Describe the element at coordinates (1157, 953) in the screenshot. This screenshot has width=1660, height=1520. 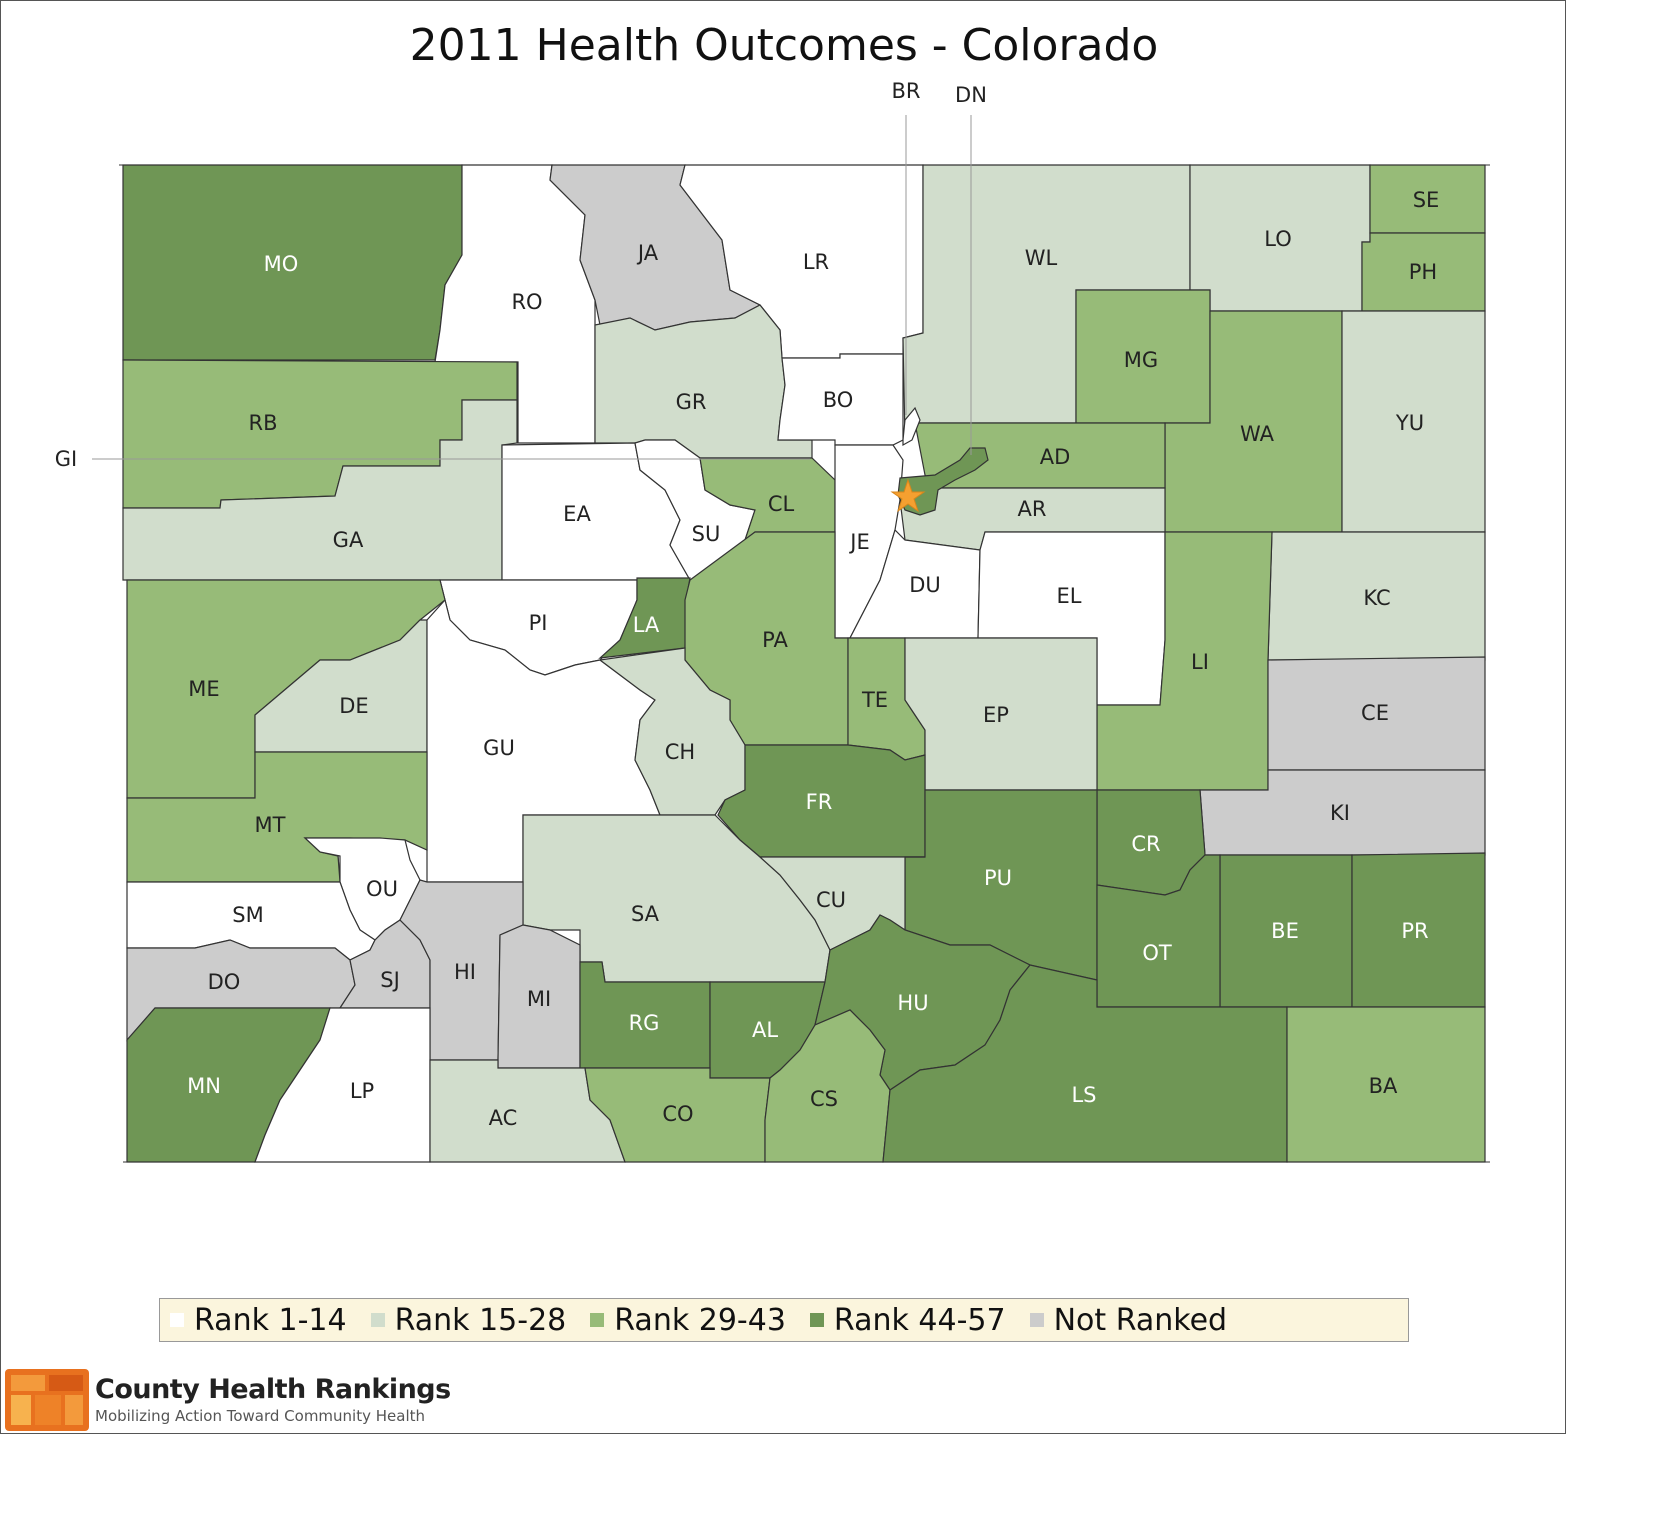
I see `county-label-ot: OT` at that location.